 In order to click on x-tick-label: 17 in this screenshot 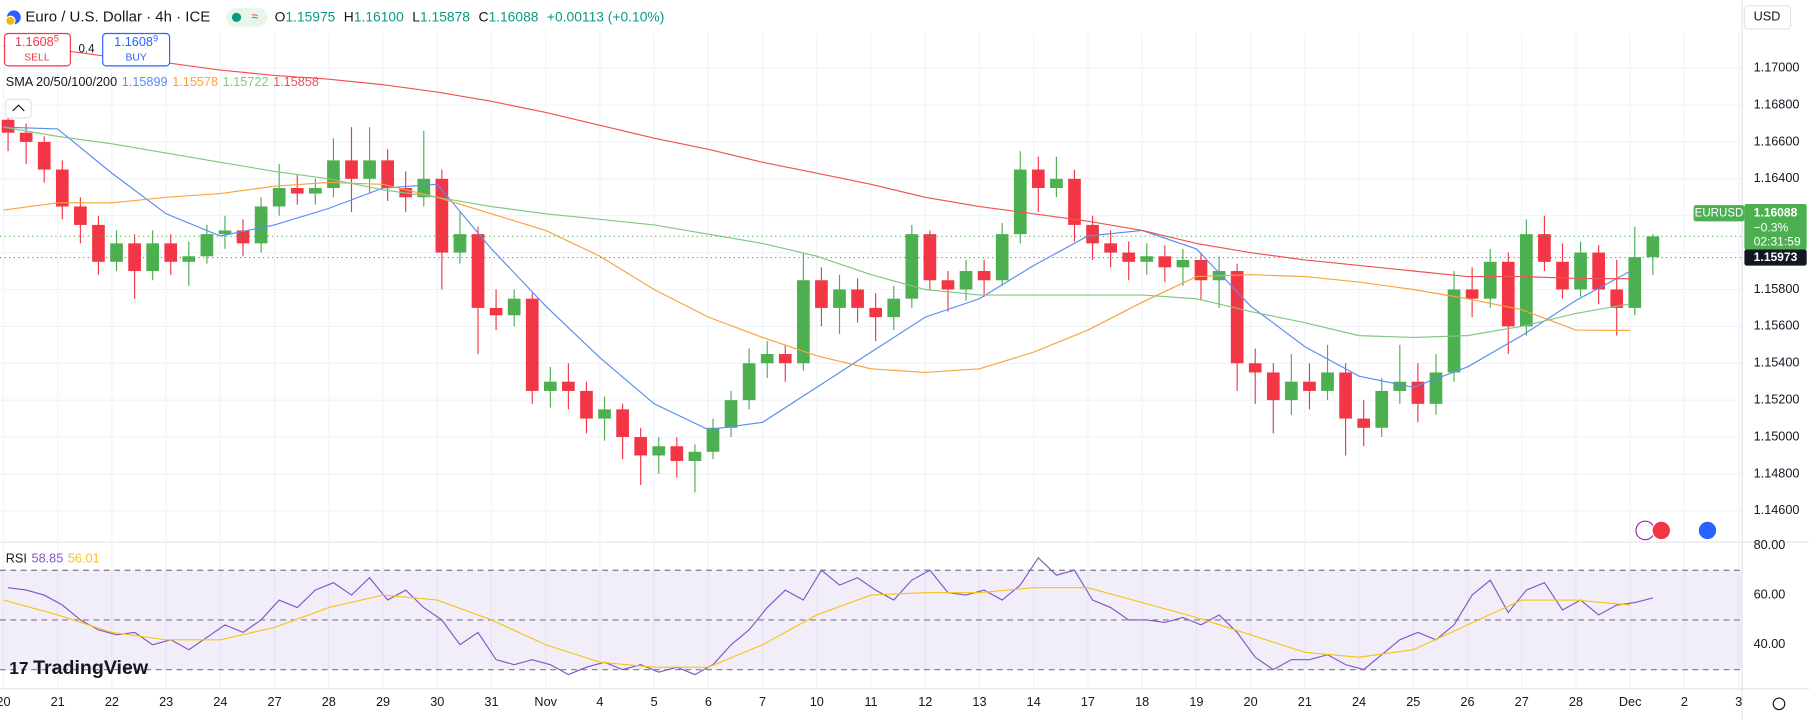, I will do `click(1088, 702)`.